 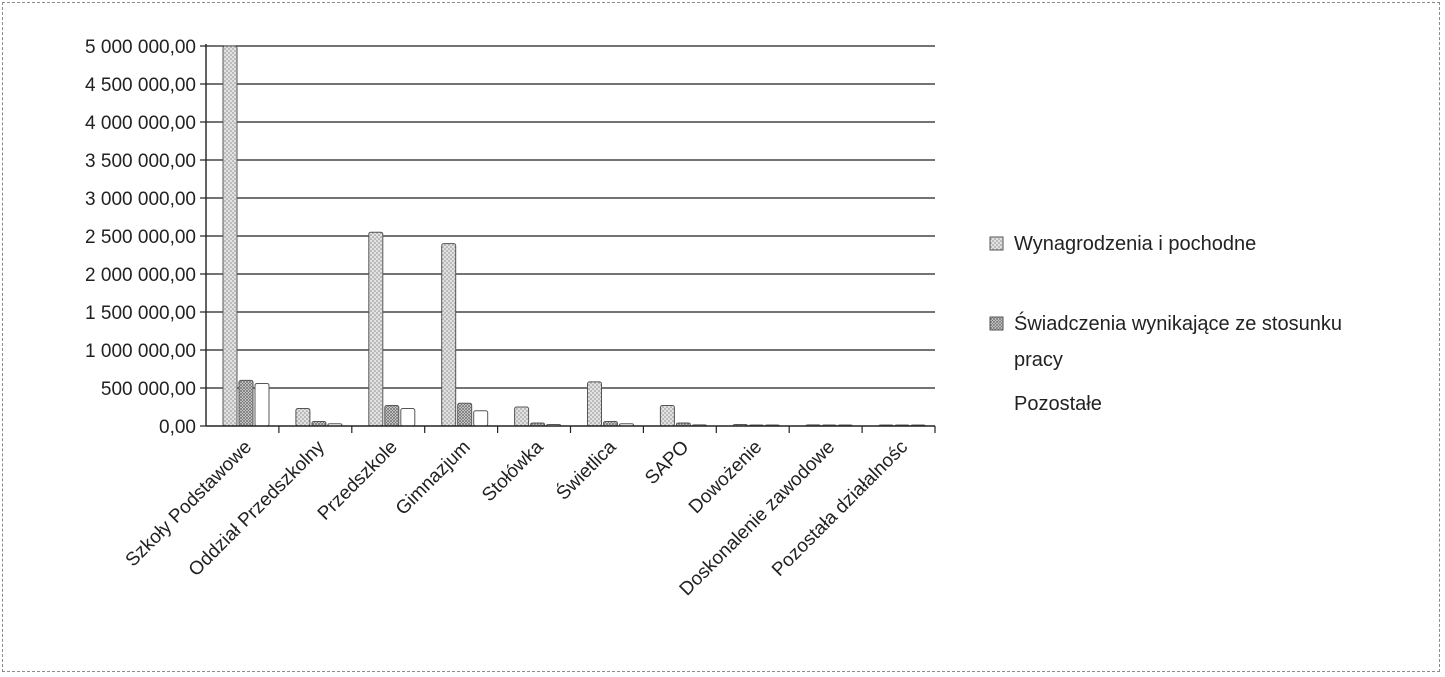 I want to click on category-label: Stołówka, so click(x=513, y=471).